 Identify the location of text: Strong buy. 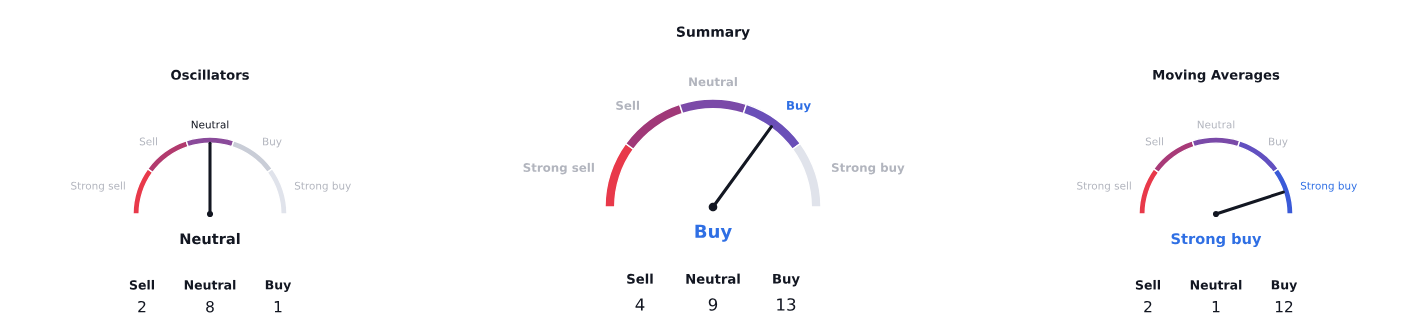
(1216, 240).